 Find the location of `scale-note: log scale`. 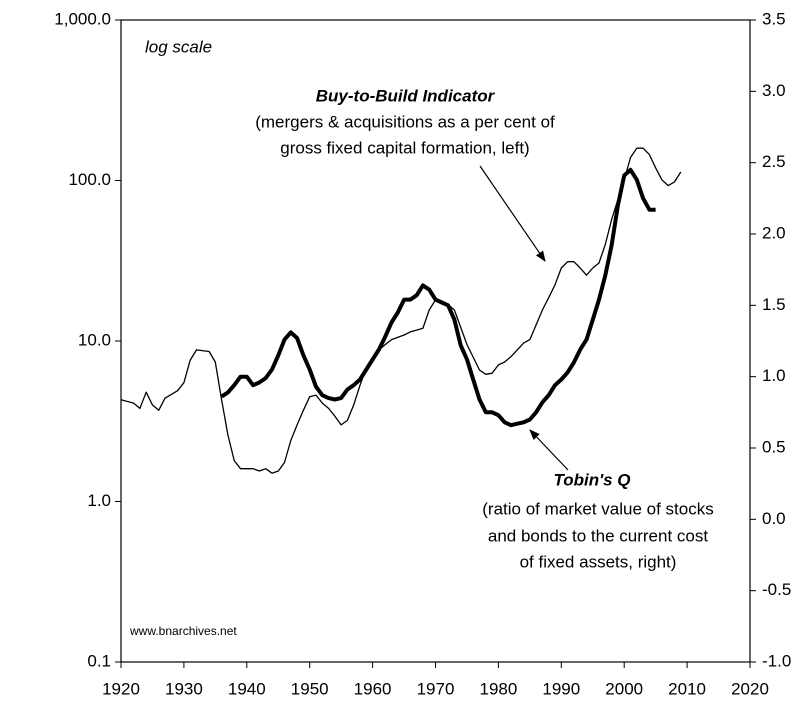

scale-note: log scale is located at coordinates (178, 46).